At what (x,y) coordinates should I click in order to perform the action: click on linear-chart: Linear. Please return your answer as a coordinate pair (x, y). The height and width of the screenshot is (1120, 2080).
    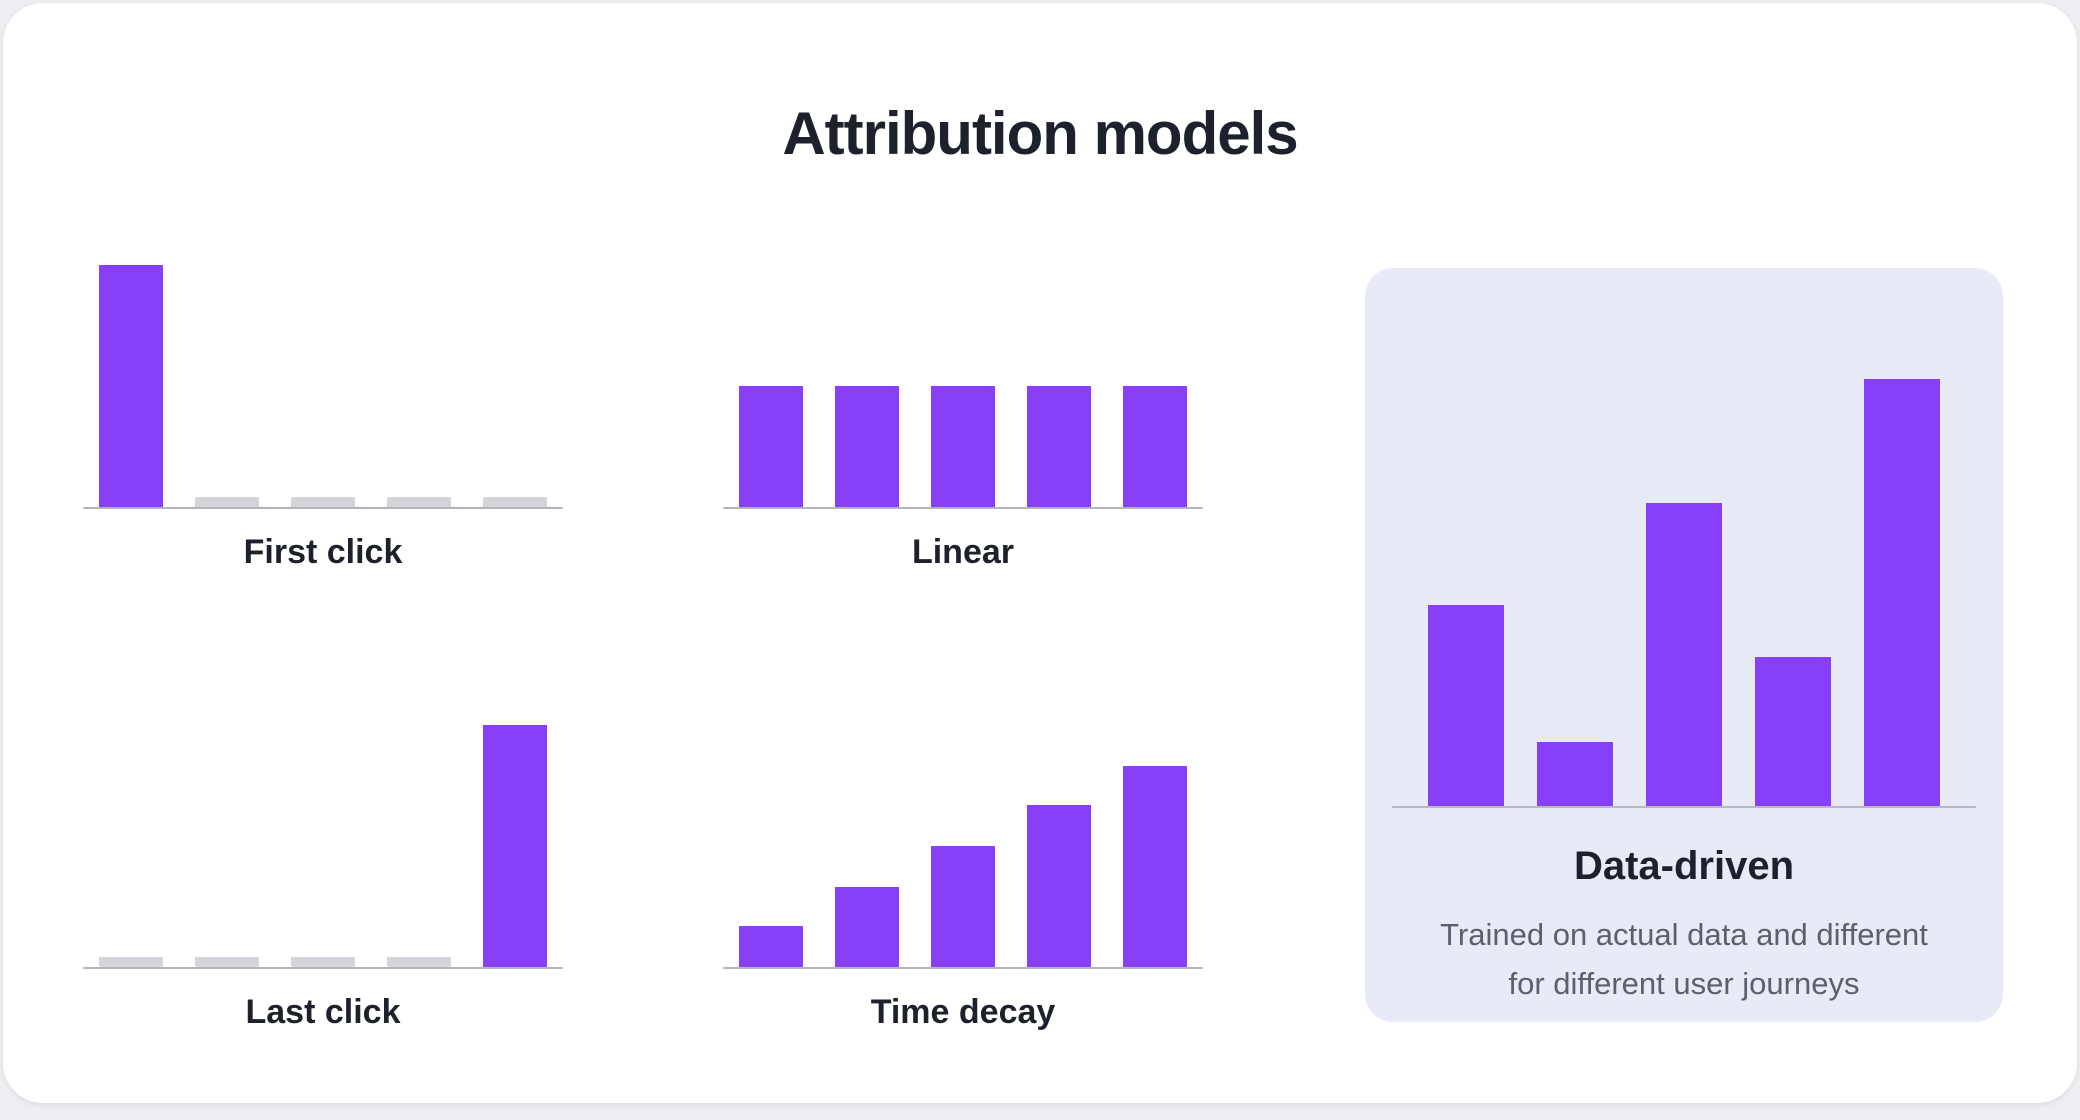
    Looking at the image, I should click on (963, 418).